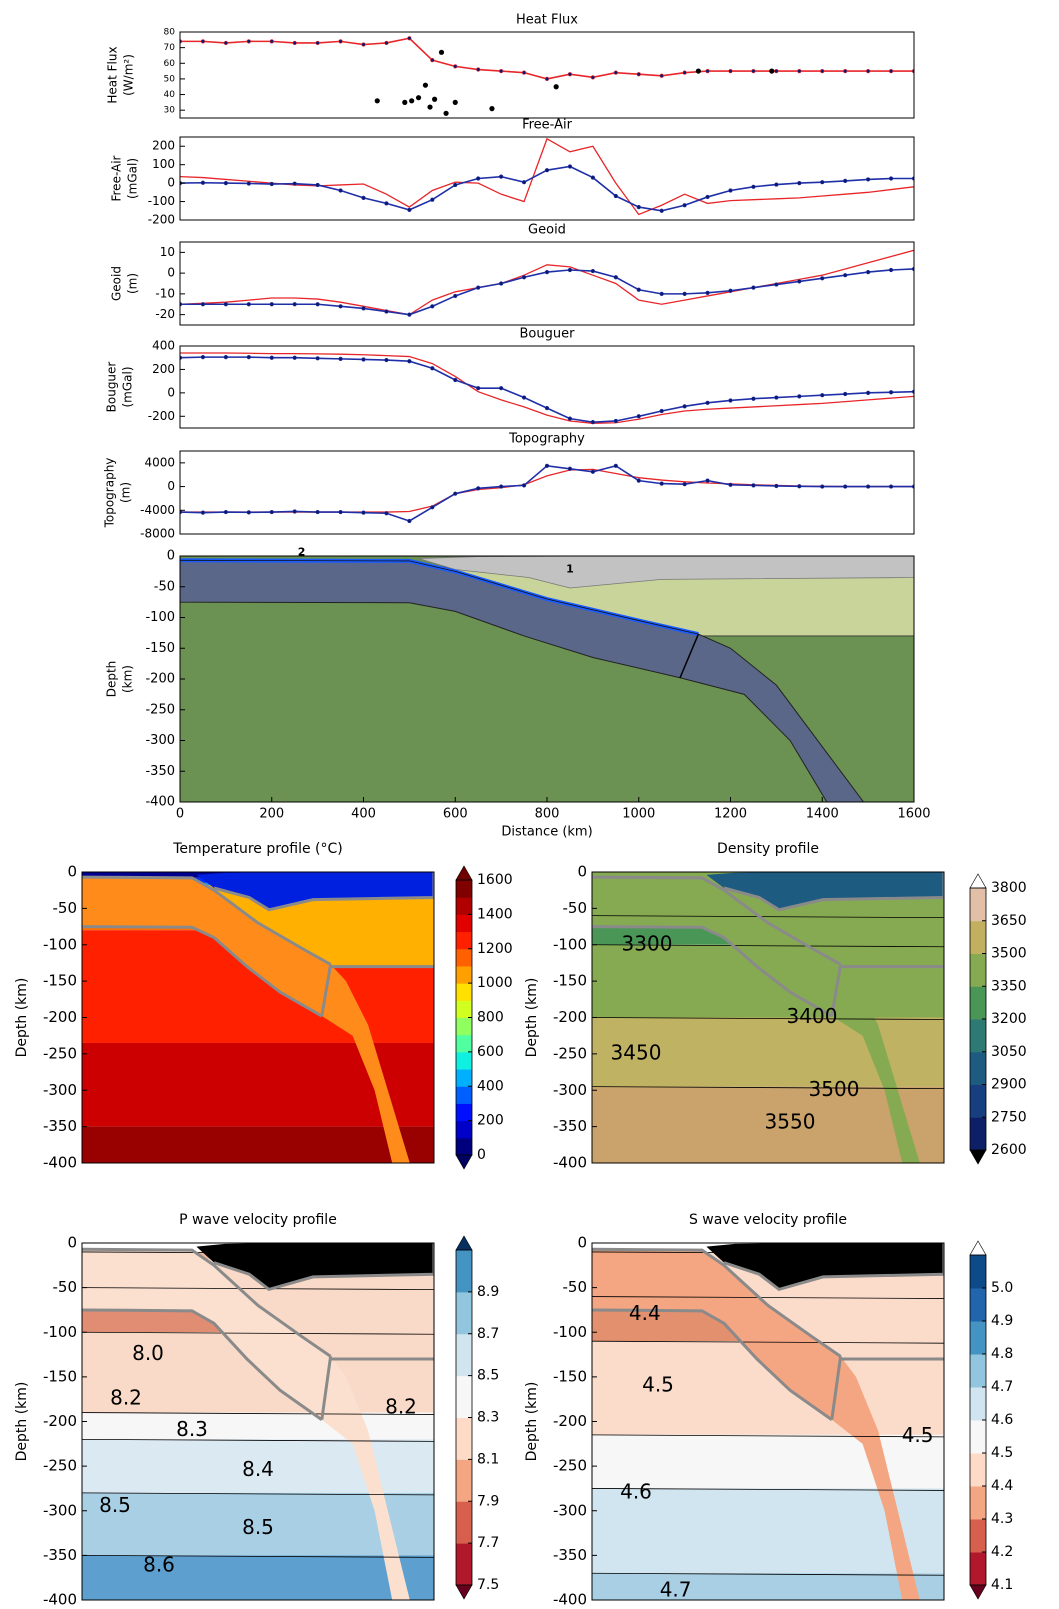  What do you see at coordinates (157, 510) in the screenshot?
I see `y-tick-label: -4000` at bounding box center [157, 510].